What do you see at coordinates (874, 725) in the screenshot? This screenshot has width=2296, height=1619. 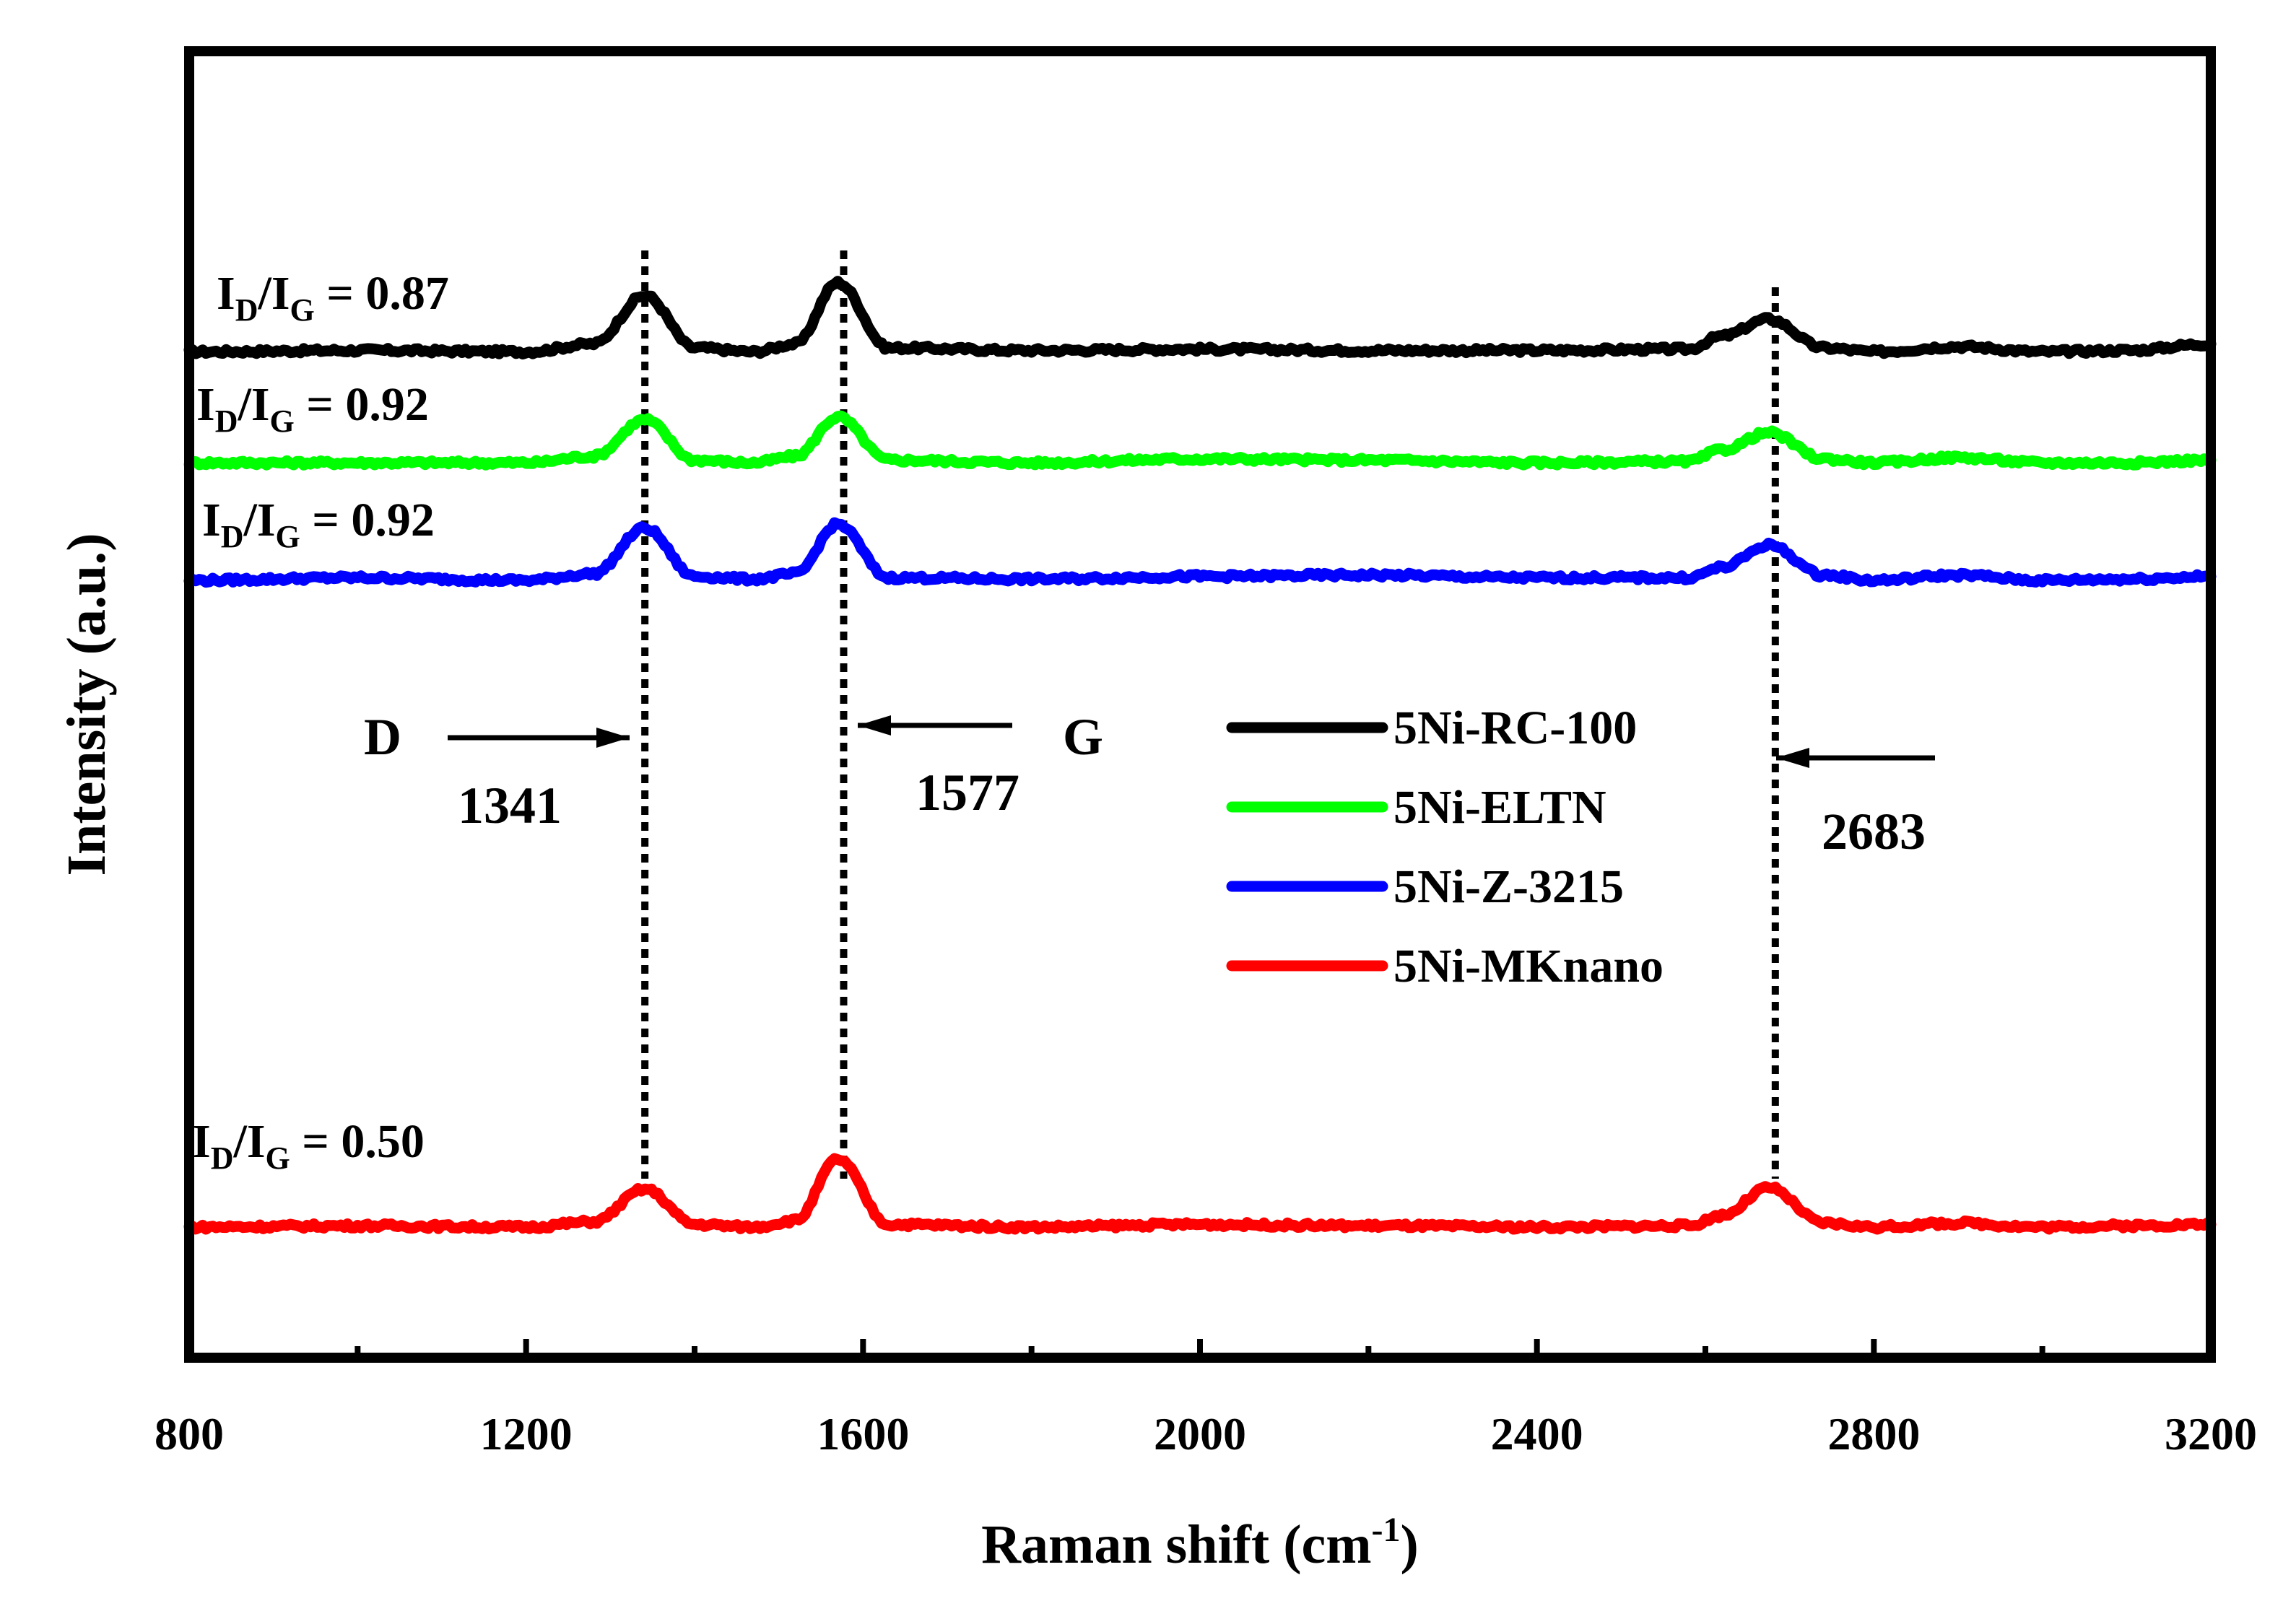 I see `peak-arrow-G-head` at bounding box center [874, 725].